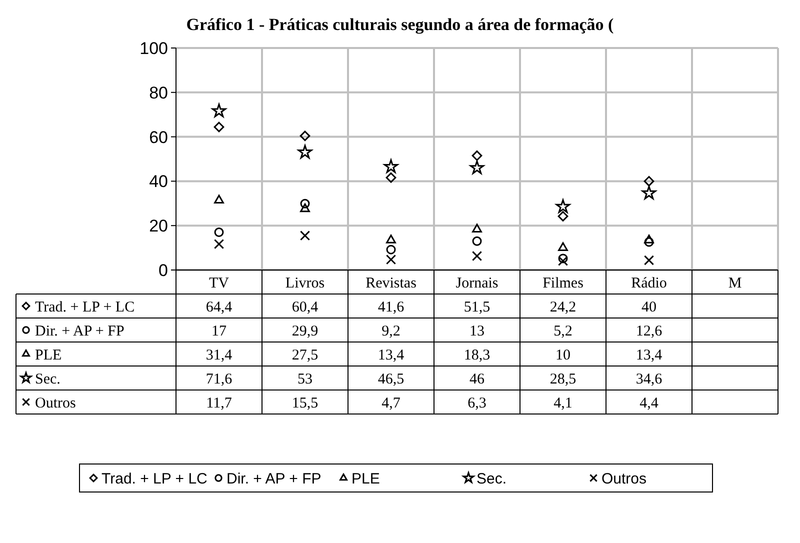 This screenshot has width=800, height=543. Describe the element at coordinates (477, 355) in the screenshot. I see `data-label: 18,3` at that location.